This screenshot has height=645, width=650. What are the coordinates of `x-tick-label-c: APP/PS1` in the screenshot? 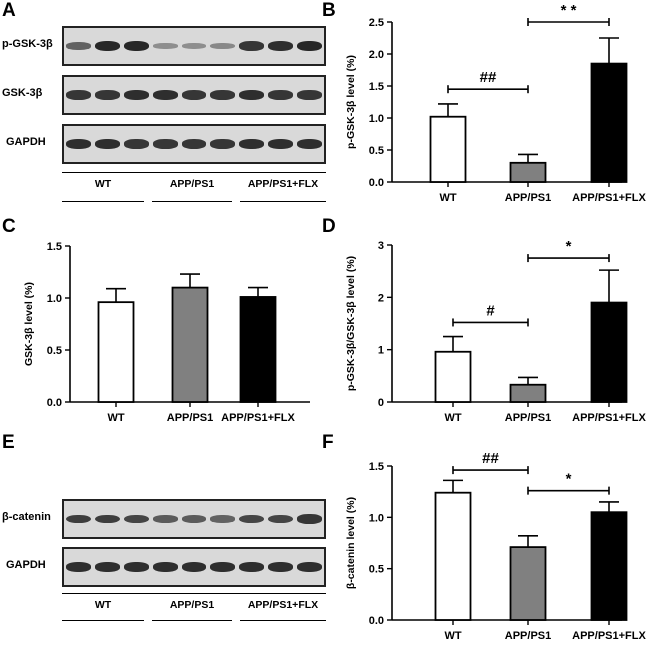 It's located at (190, 418).